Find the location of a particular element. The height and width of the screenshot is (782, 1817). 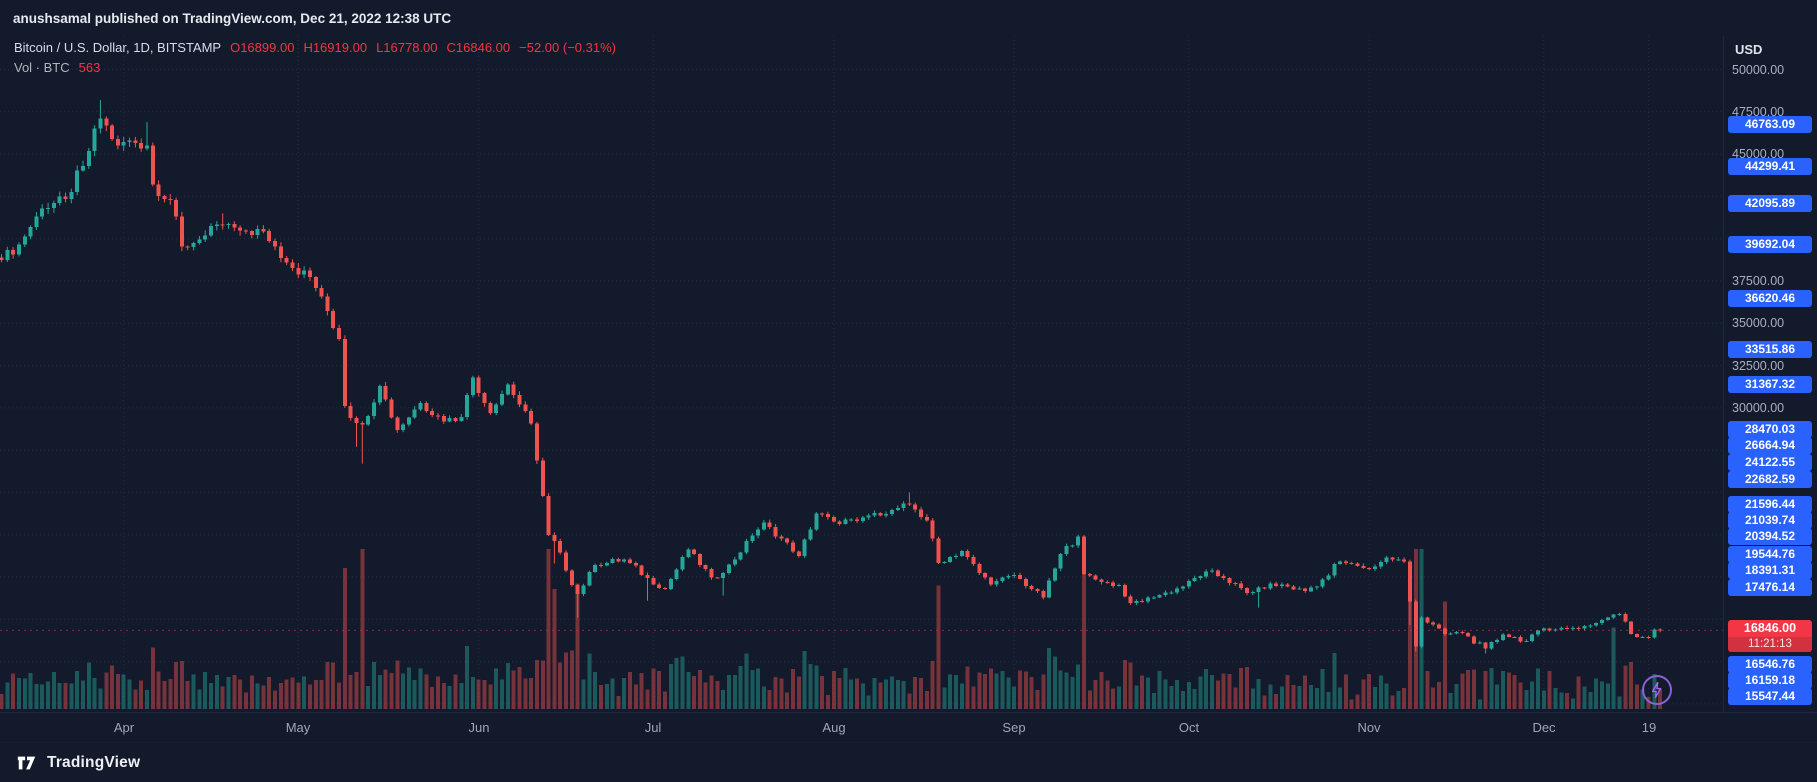

ohlc-low: L16778.00 is located at coordinates (407, 47).